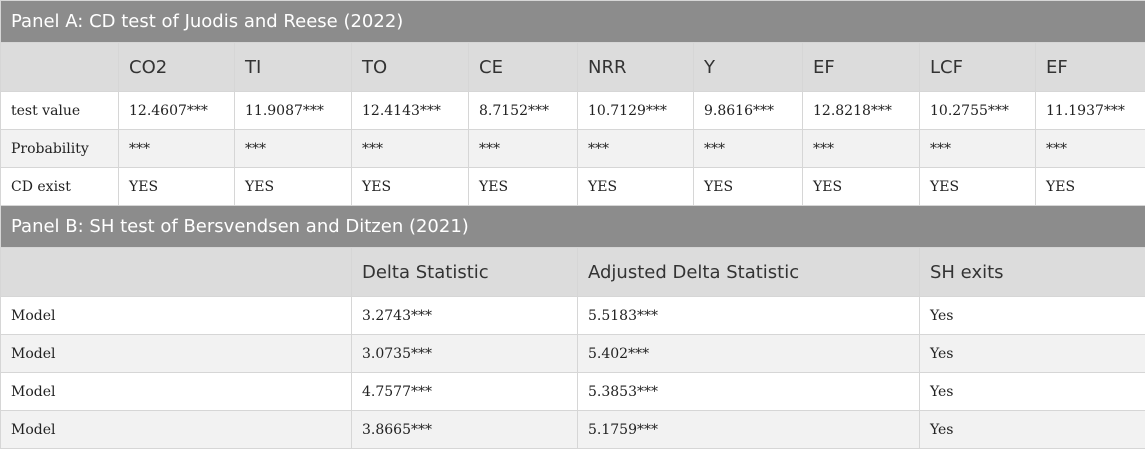 Image resolution: width=1145 pixels, height=460 pixels. What do you see at coordinates (523, 67) in the screenshot?
I see `panel-a-header-ce: CE` at bounding box center [523, 67].